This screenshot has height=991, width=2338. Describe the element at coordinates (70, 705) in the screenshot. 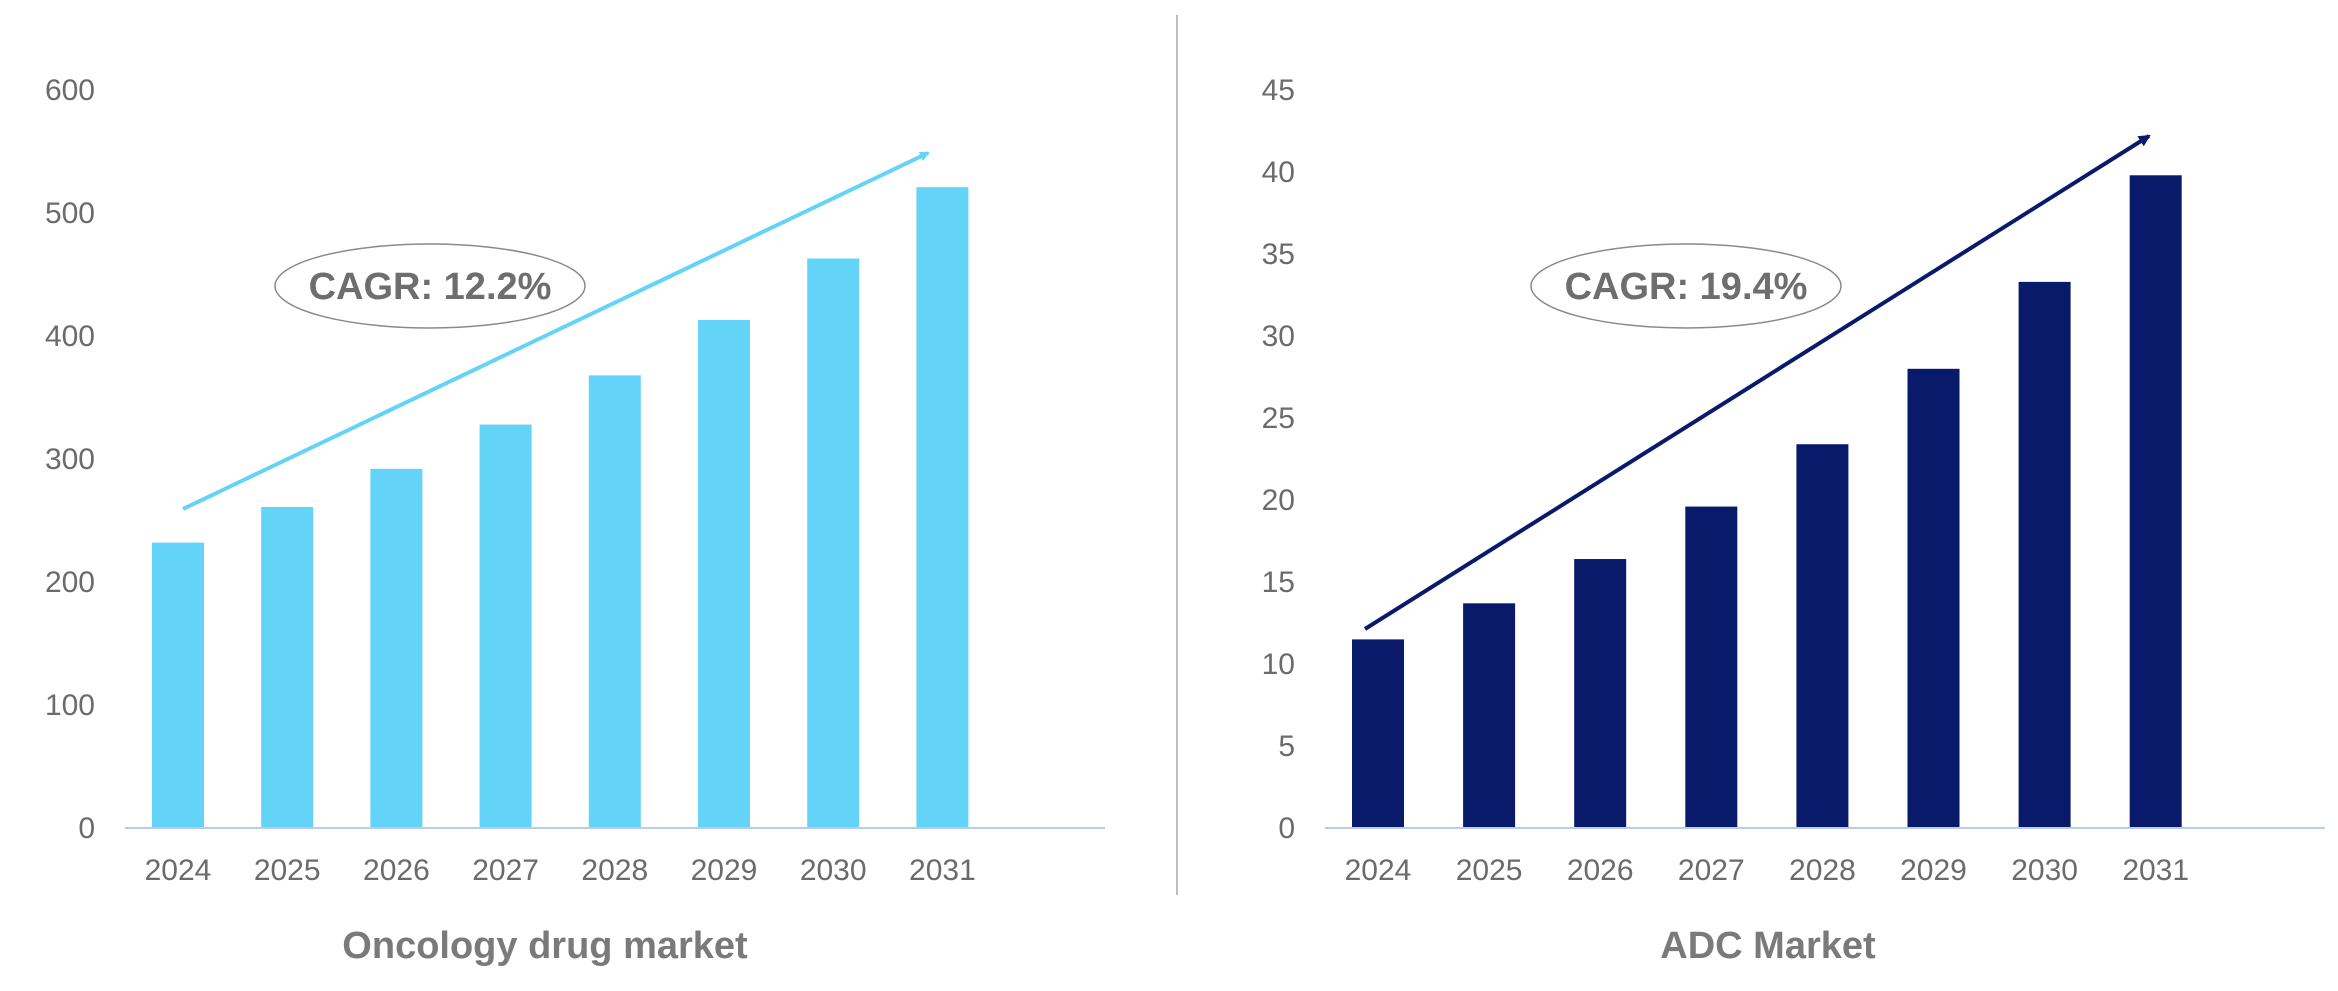

I see `y-tick-label: 100` at that location.